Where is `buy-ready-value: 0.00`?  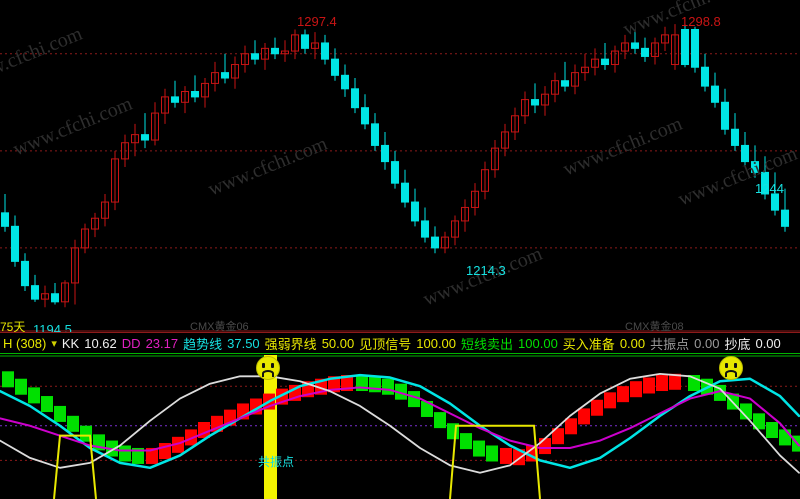
buy-ready-value: 0.00 is located at coordinates (632, 343).